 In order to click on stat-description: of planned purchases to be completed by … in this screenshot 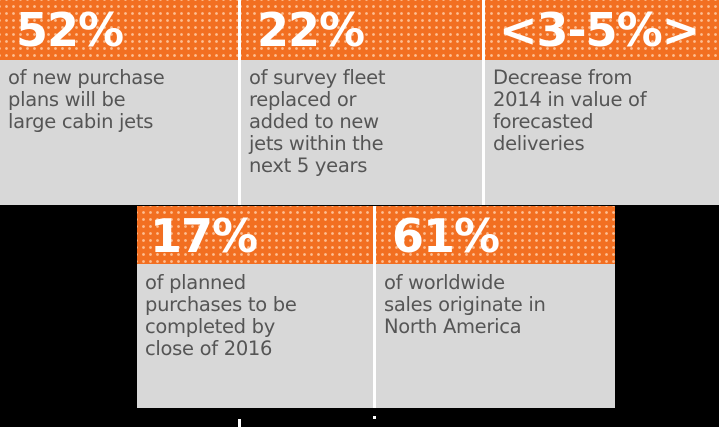, I will do `click(221, 315)`.